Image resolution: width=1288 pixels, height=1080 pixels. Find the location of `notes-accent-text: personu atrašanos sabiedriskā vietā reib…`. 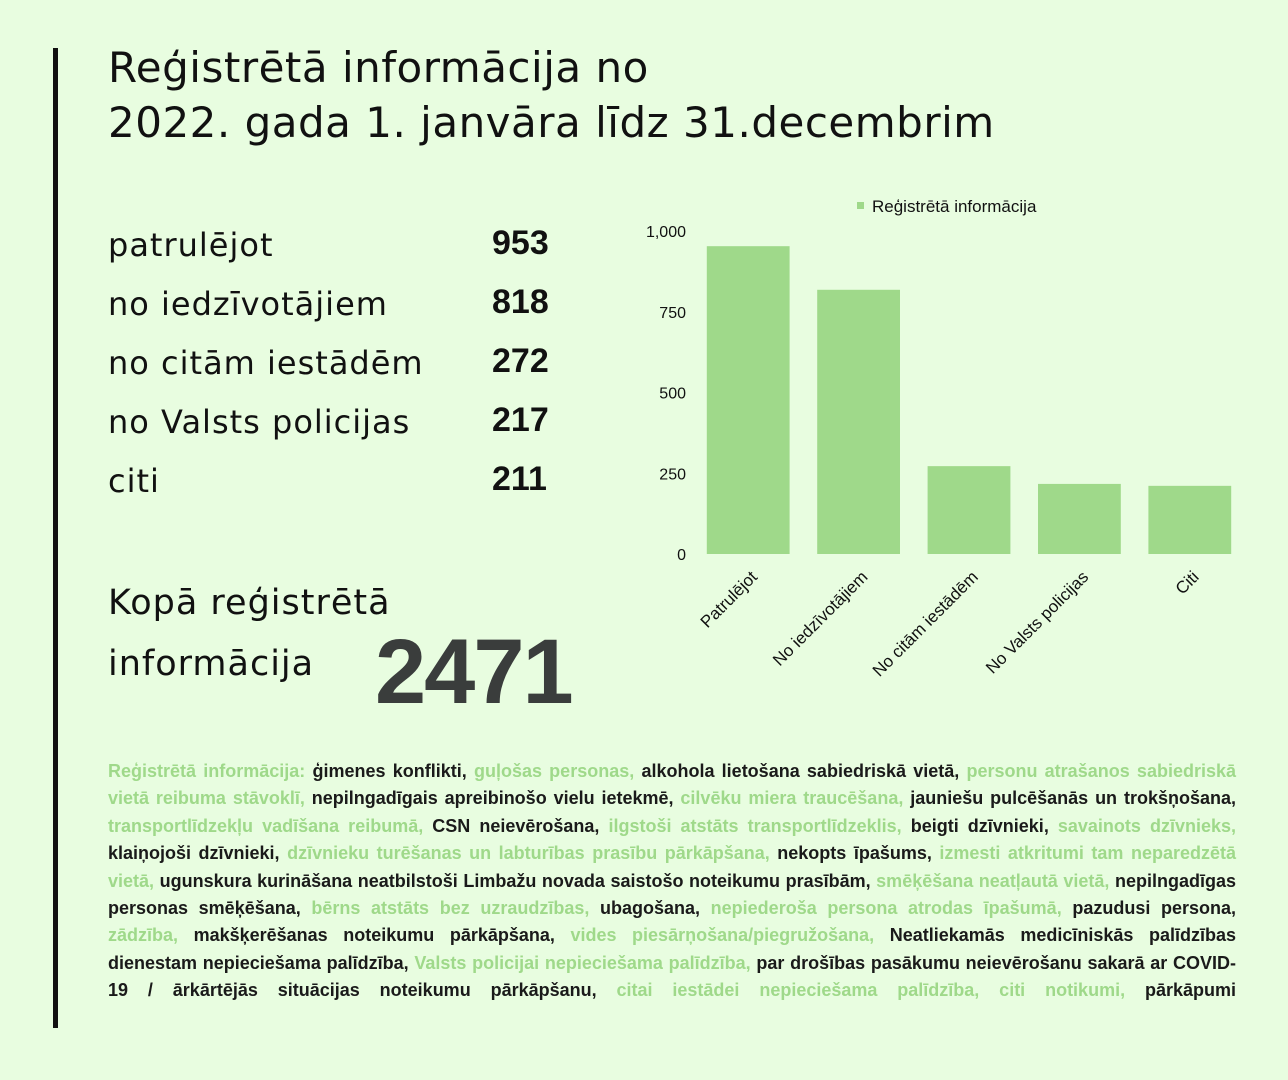

notes-accent-text: personu atrašanos sabiedriskā vietā reib… is located at coordinates (672, 785).